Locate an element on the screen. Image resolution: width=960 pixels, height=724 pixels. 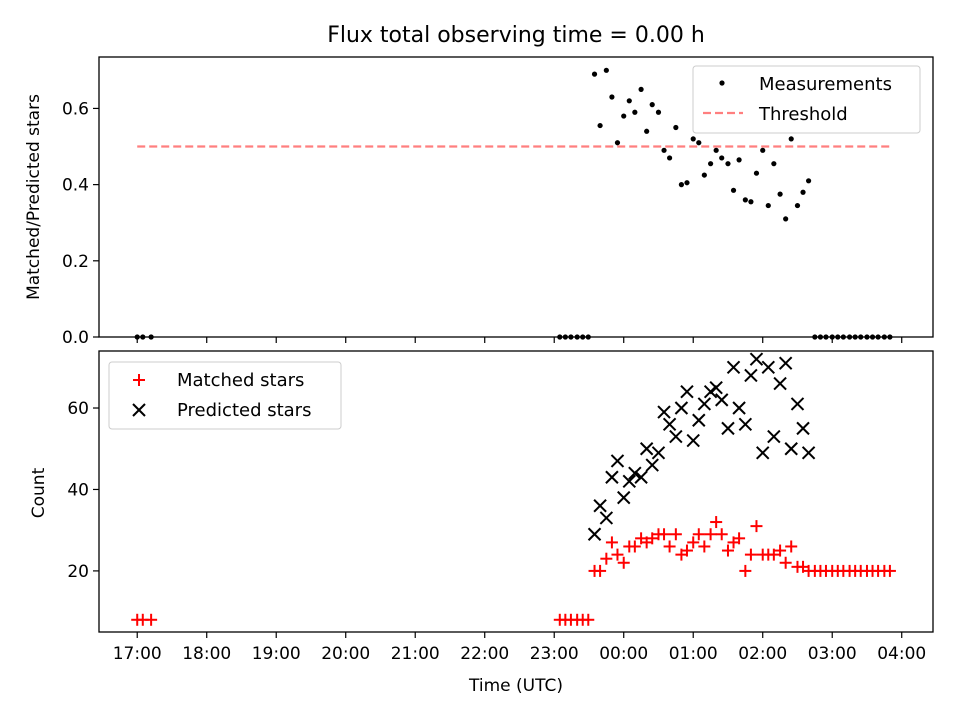
legend-predicted-label: Predicted stars is located at coordinates (244, 410).